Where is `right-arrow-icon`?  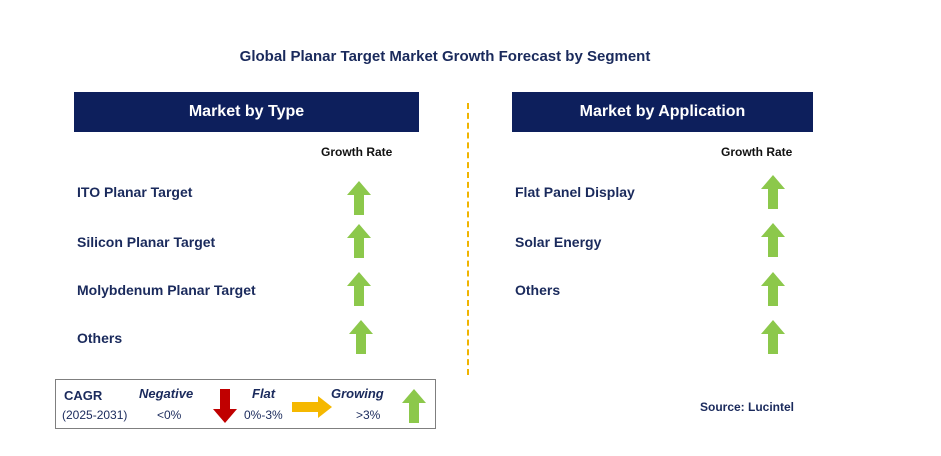
right-arrow-icon is located at coordinates (312, 407).